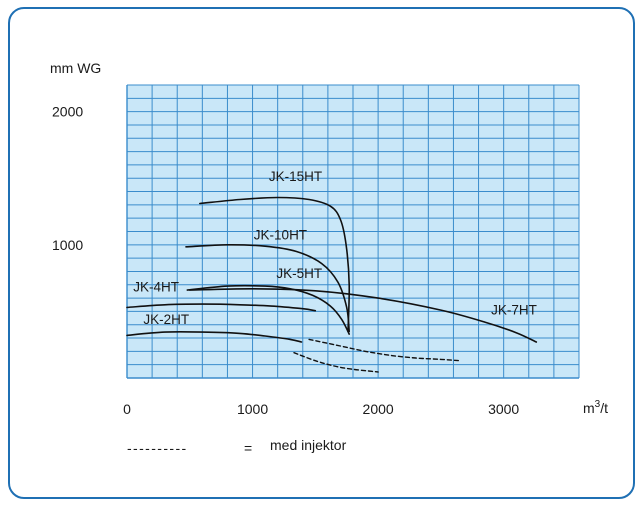  Describe the element at coordinates (127, 409) in the screenshot. I see `x-tick-label: 0` at that location.